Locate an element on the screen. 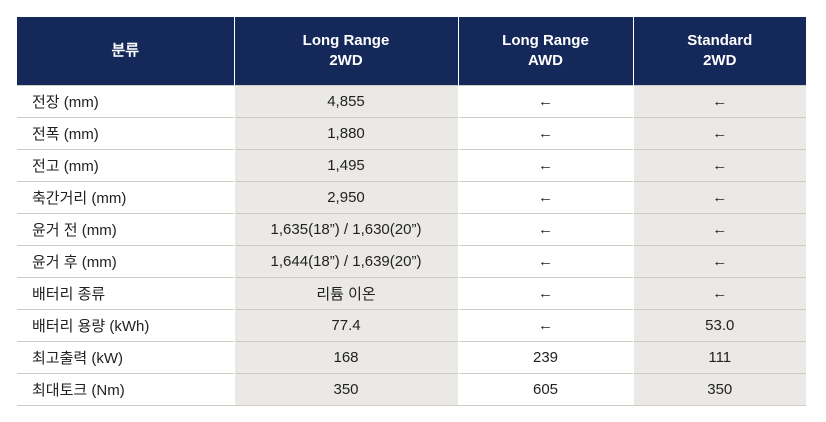 The image size is (826, 422). row-label: 전고 (mm) is located at coordinates (125, 165).